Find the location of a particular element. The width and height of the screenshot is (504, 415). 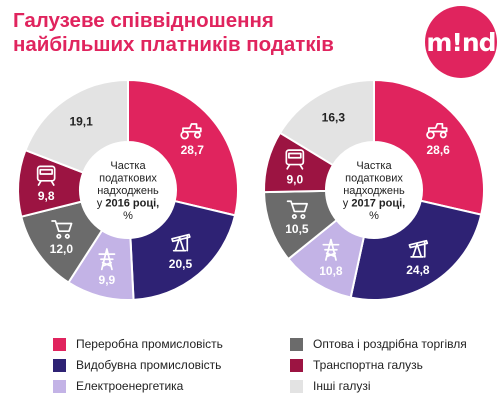

center-label-line: у 2016 році, is located at coordinates (128, 204).